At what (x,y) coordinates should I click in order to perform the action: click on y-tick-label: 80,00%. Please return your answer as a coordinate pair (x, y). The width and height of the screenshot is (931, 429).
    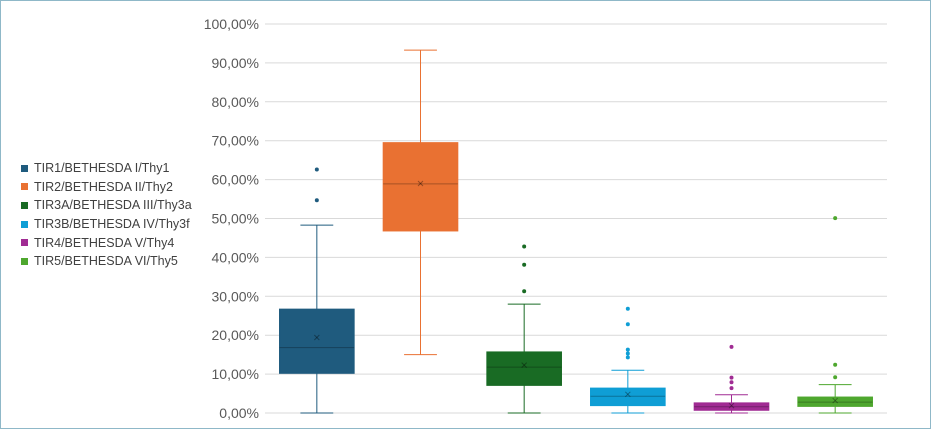
    Looking at the image, I should click on (235, 102).